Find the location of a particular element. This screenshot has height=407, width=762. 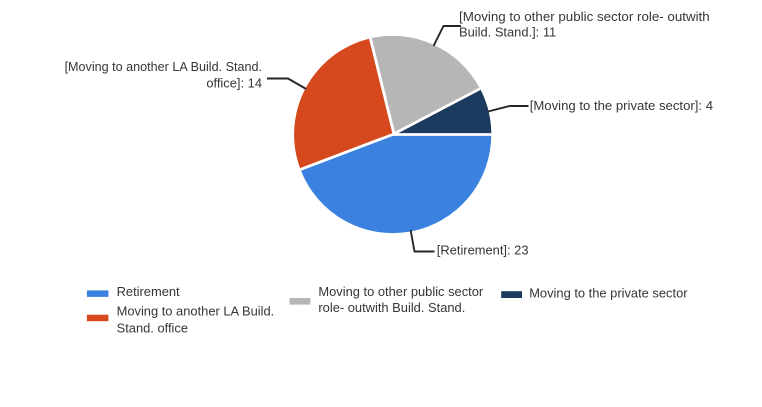

svg-text: Stand. office is located at coordinates (152, 327).